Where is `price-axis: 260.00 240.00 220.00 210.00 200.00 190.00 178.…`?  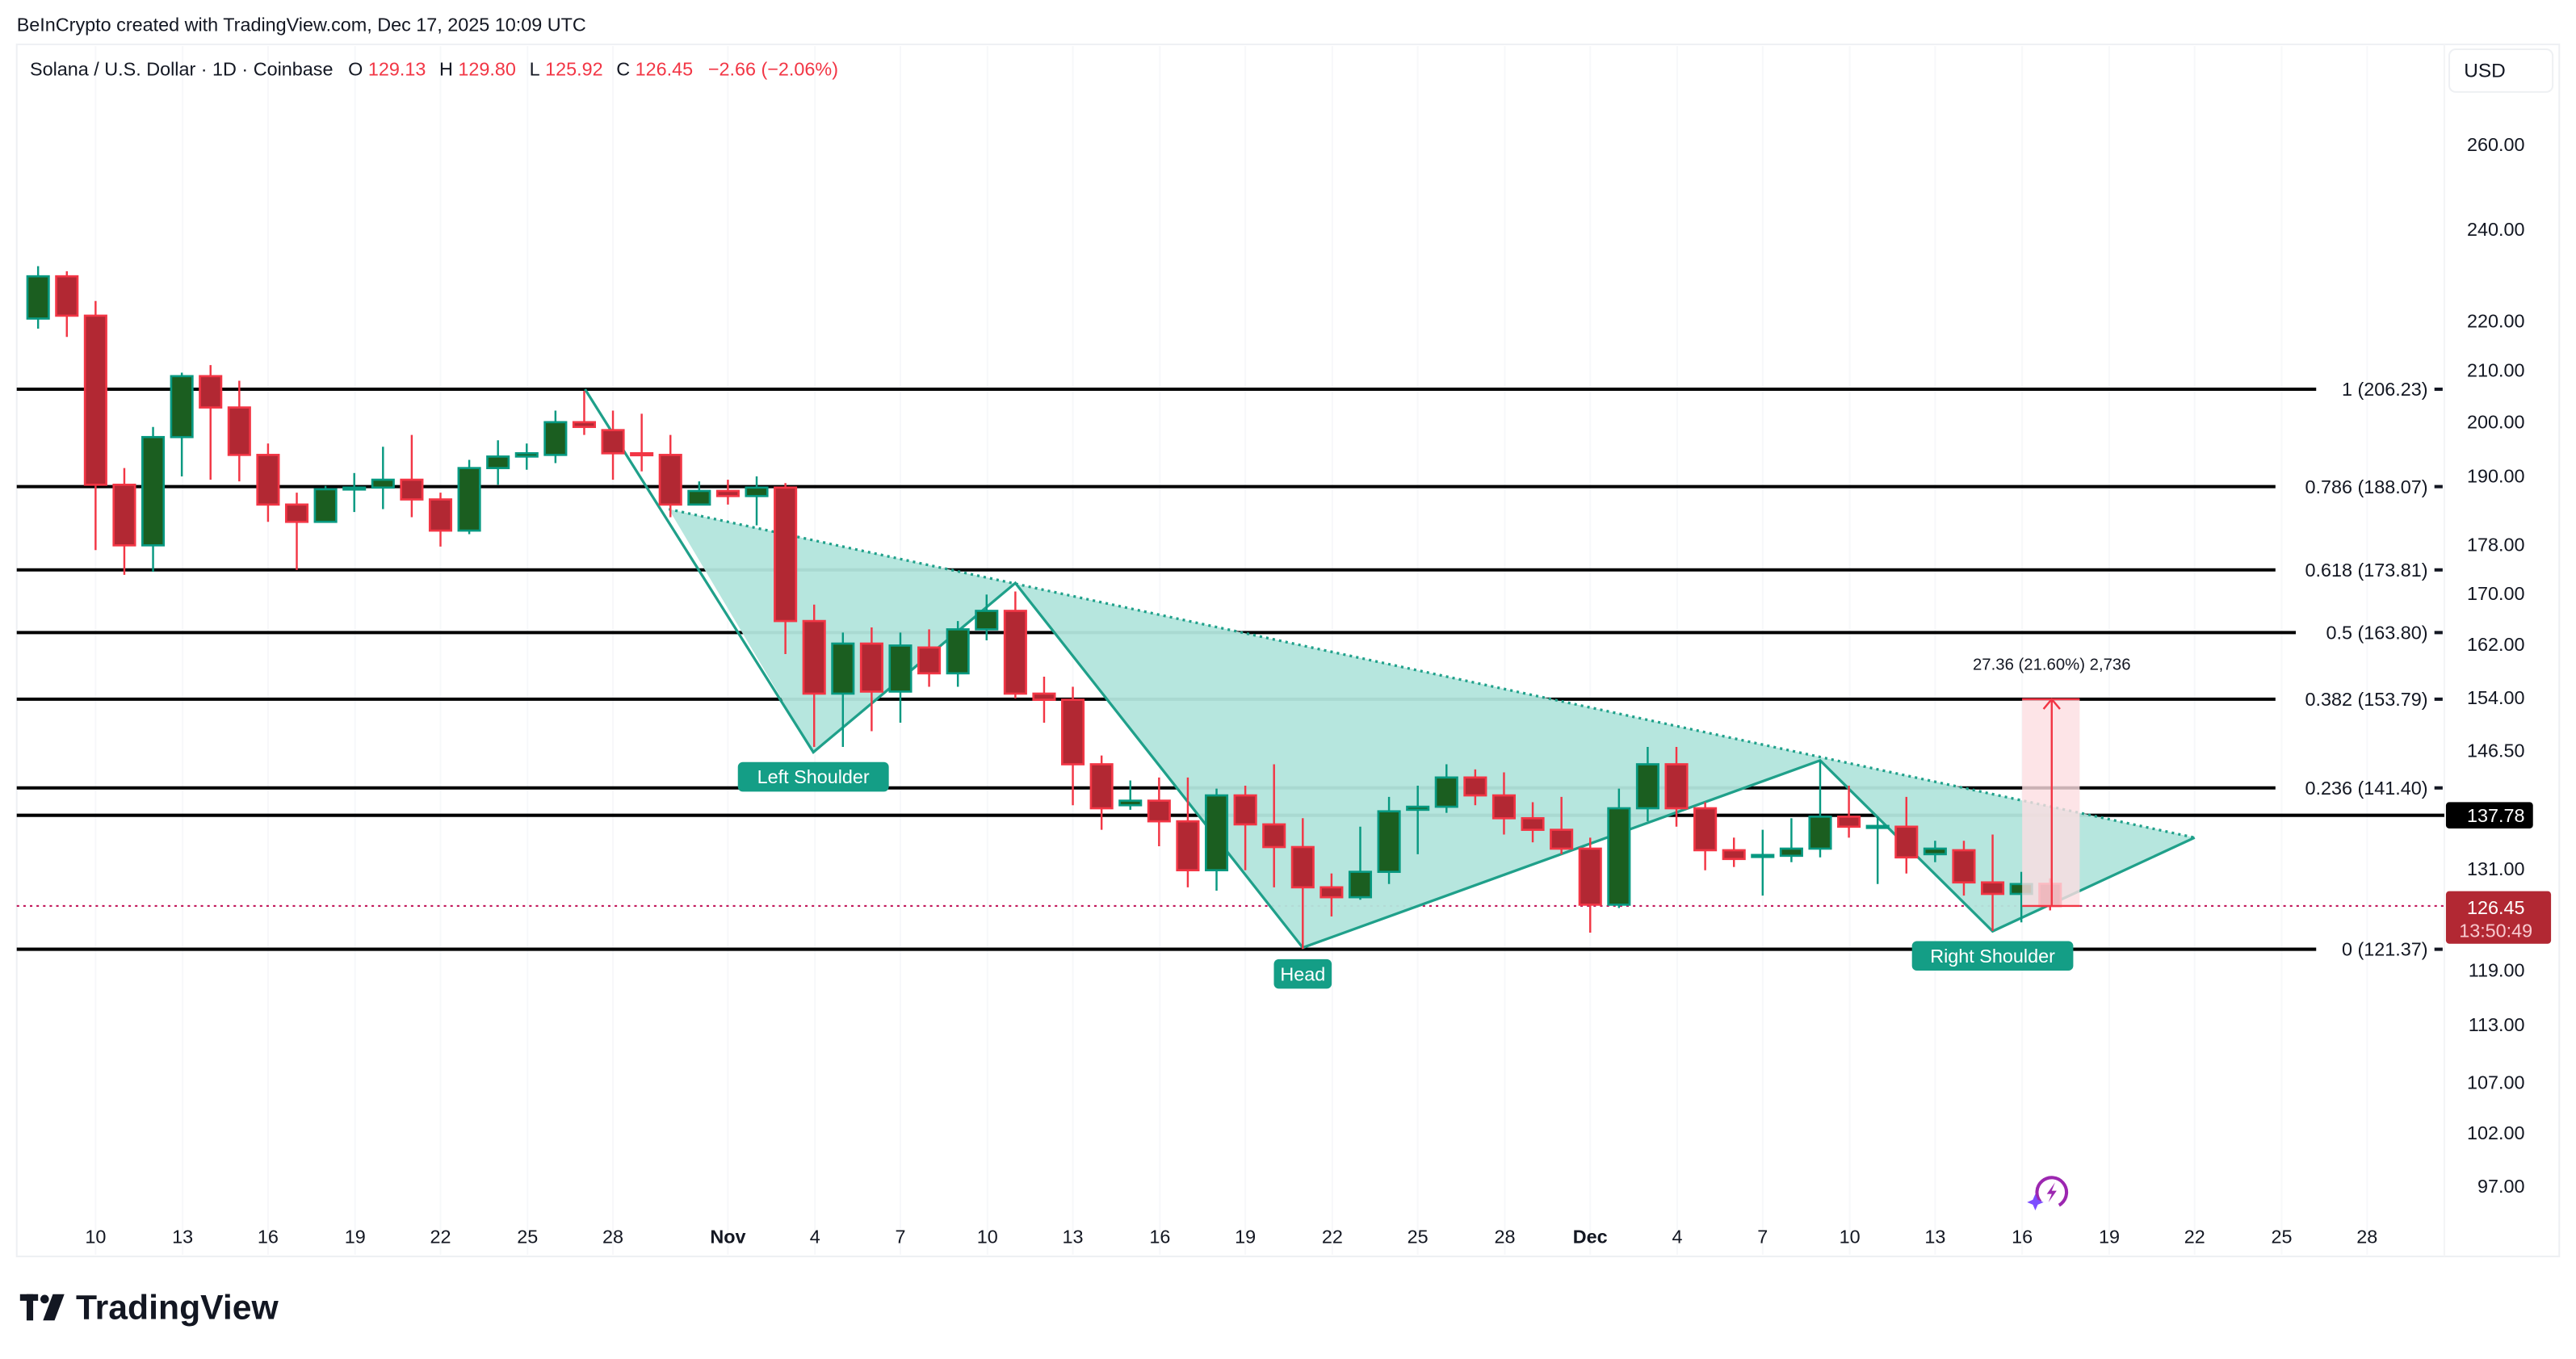
price-axis: 260.00 240.00 220.00 210.00 200.00 190.00 178.… is located at coordinates (2496, 666).